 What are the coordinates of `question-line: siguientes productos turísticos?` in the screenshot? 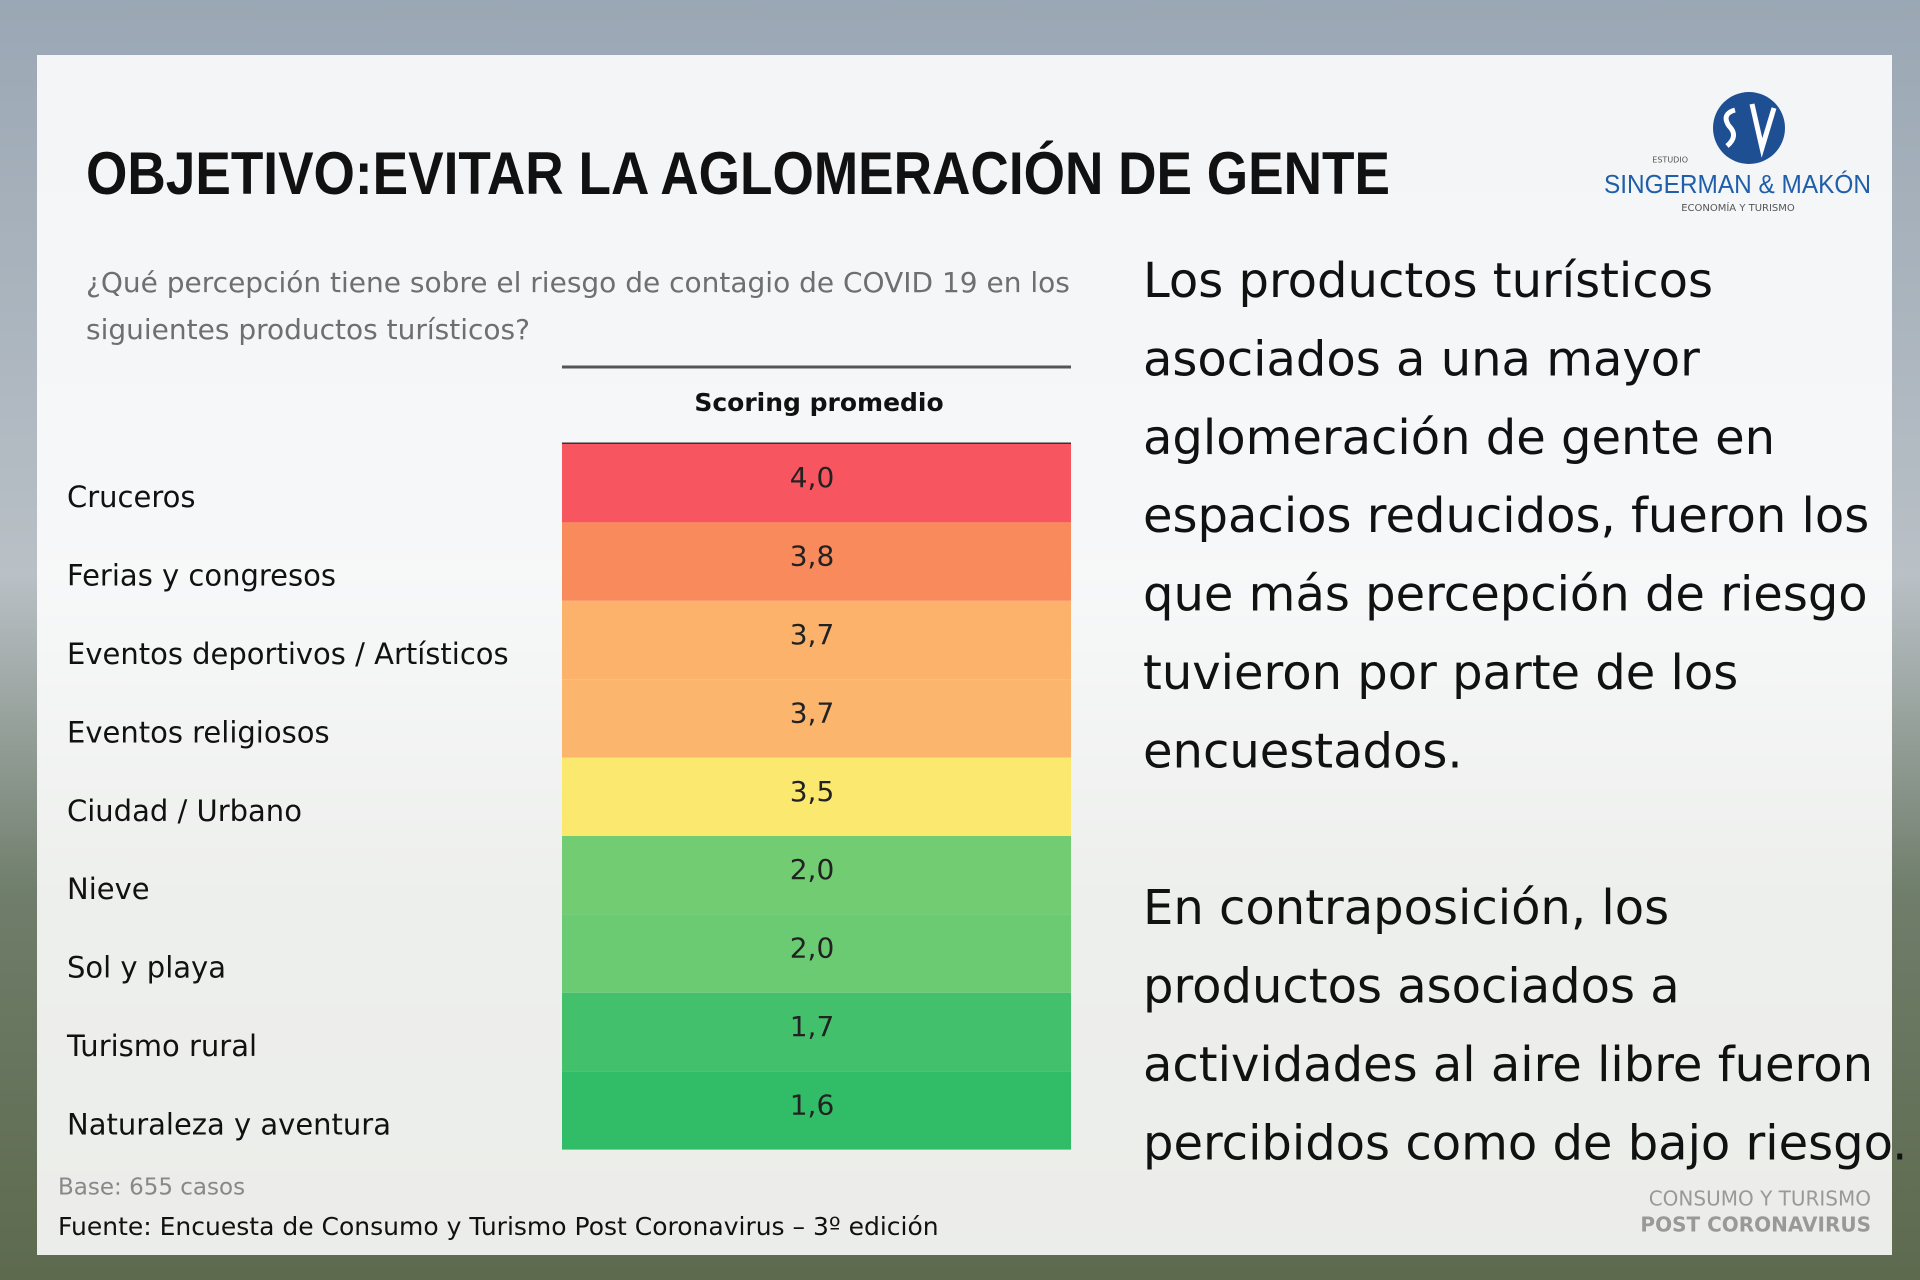 It's located at (308, 329).